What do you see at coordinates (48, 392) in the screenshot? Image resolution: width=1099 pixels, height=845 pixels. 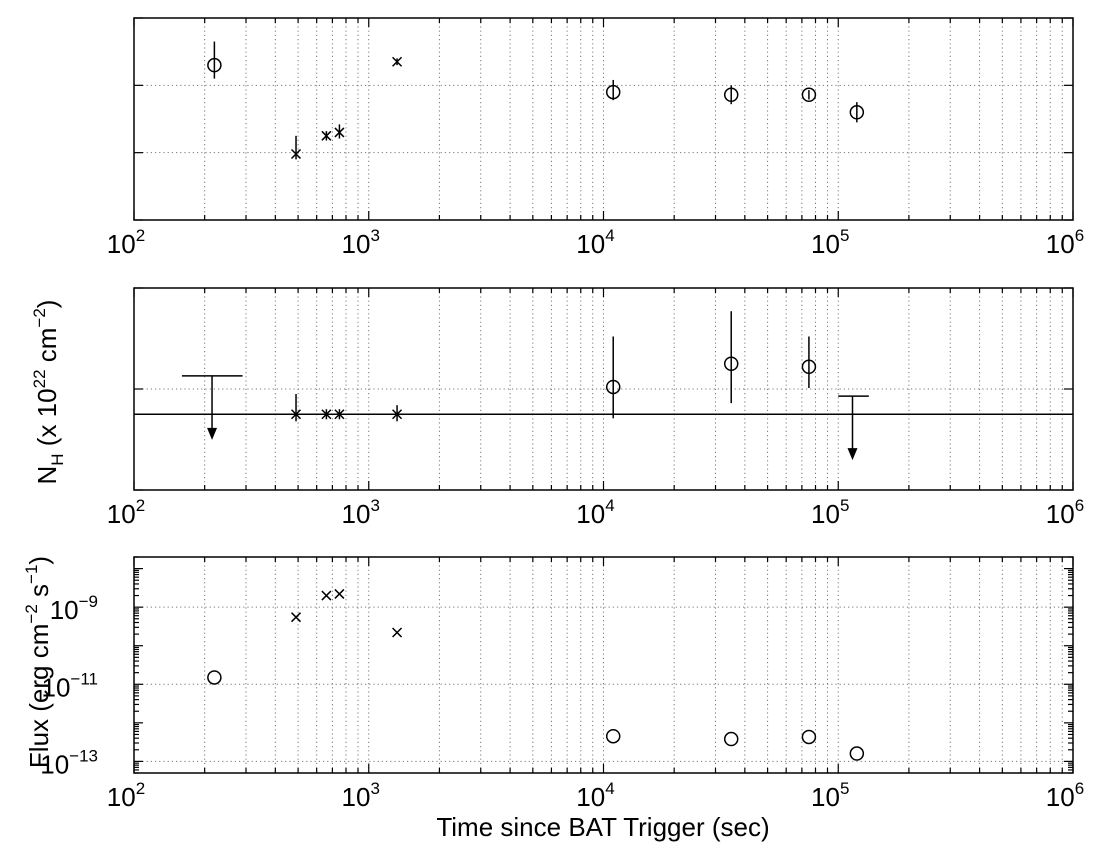 I see `y-axis-label: NH (x 1022 cm−2)` at bounding box center [48, 392].